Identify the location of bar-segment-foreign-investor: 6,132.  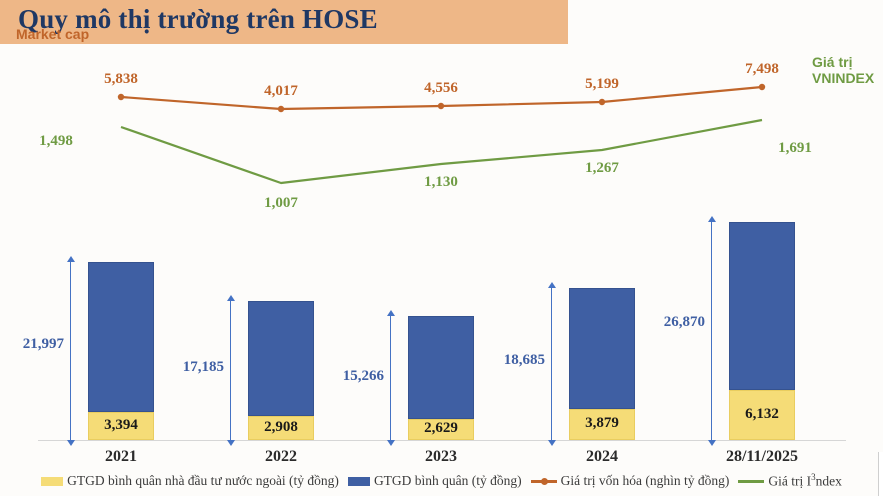
(762, 415).